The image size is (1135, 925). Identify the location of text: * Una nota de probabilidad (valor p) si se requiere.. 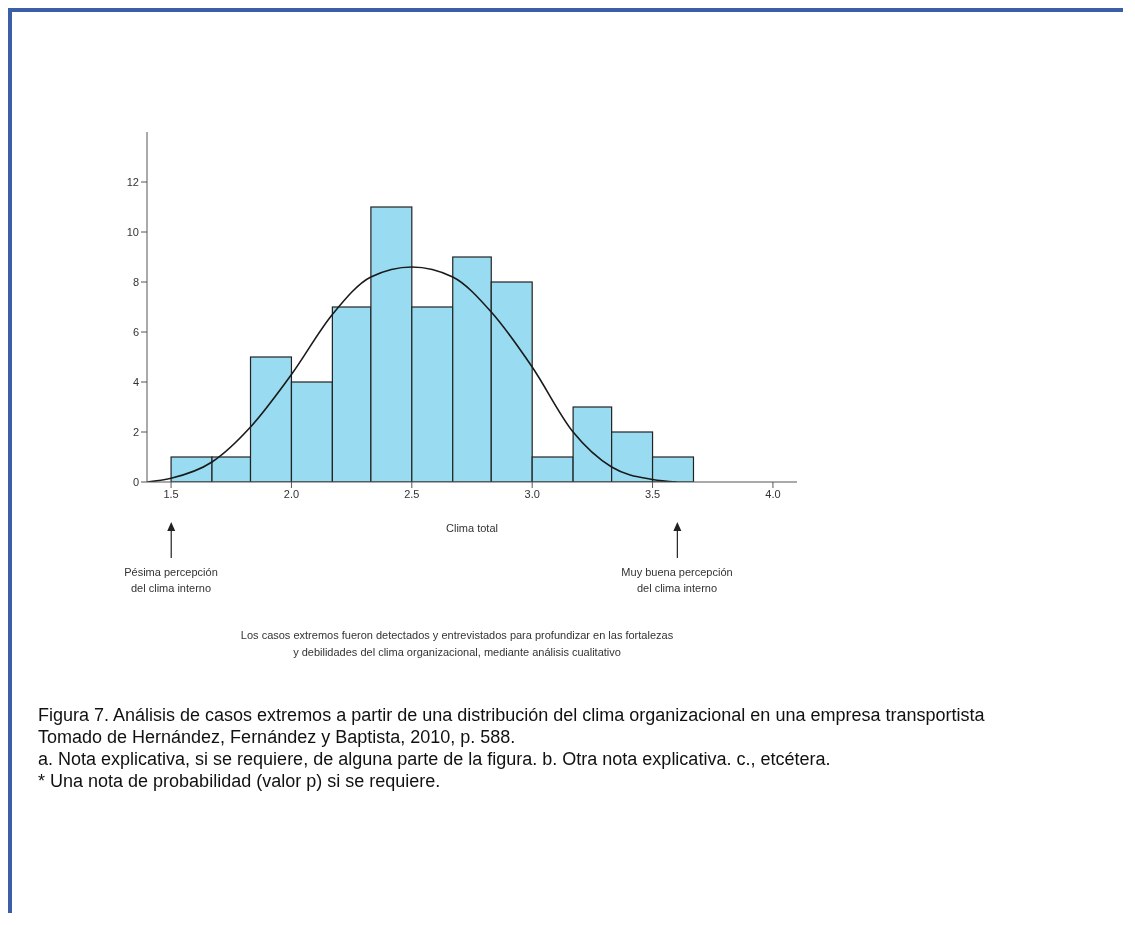
(240, 781).